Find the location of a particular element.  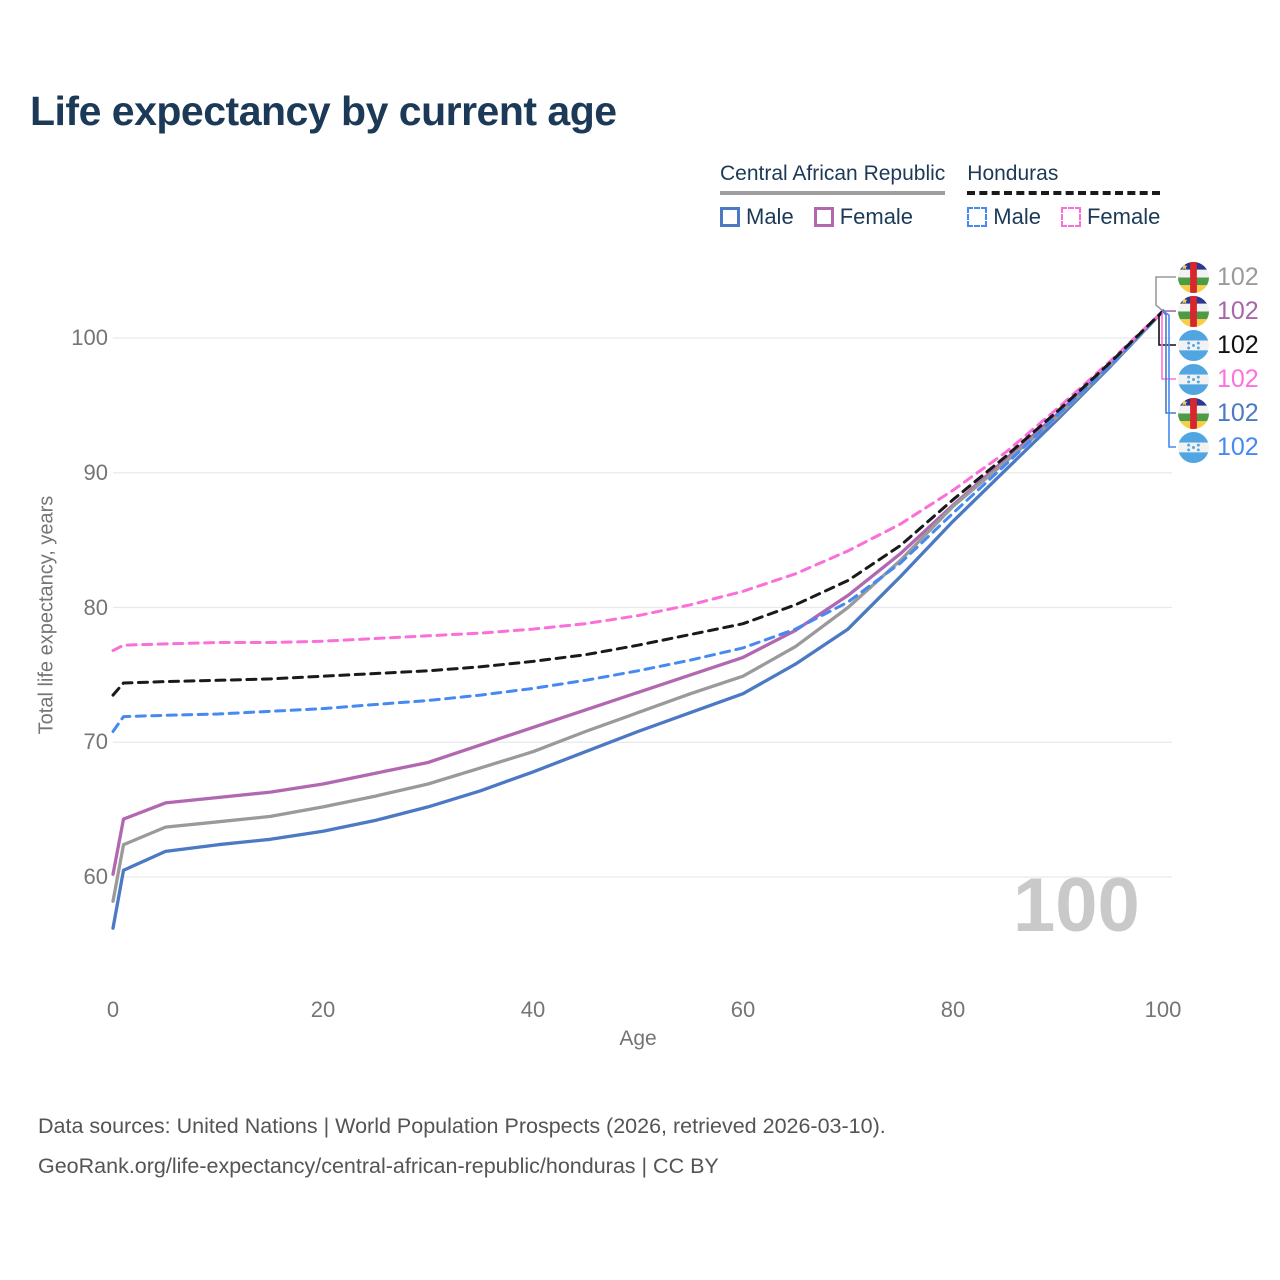

legend-group-honduras: Honduras Male Female is located at coordinates (1064, 196).